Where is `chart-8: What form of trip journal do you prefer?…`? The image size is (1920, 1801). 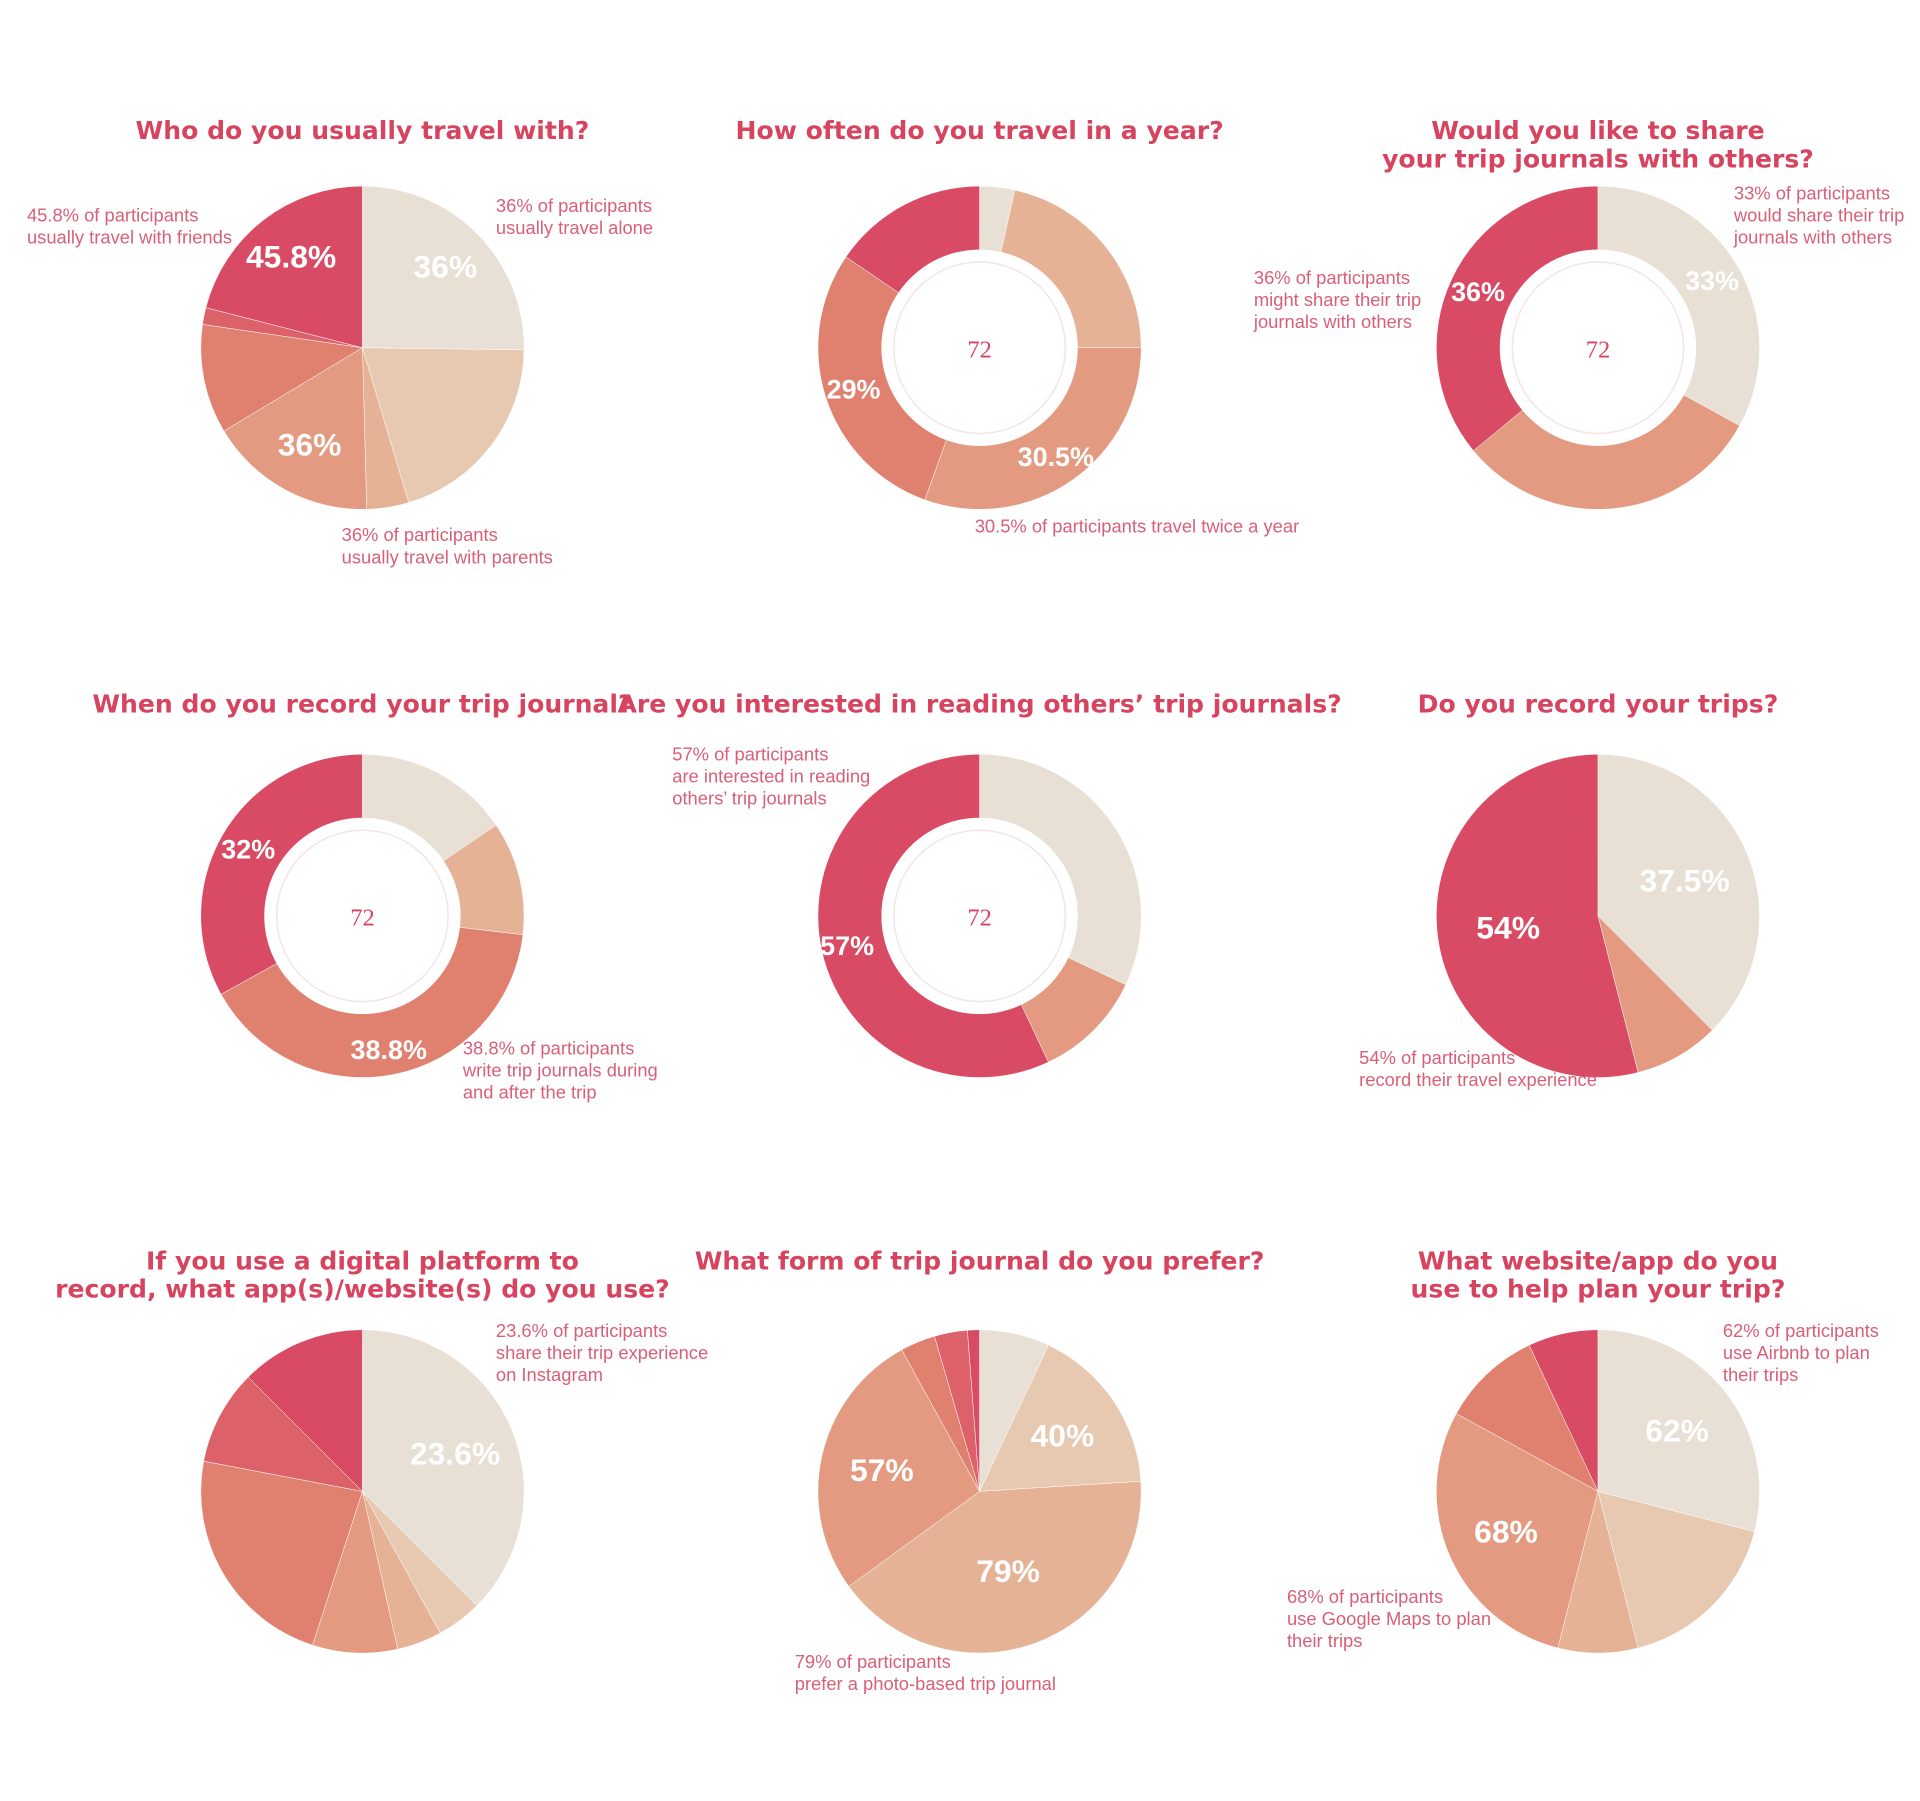
chart-8: What form of trip journal do you prefer?… is located at coordinates (980, 1469).